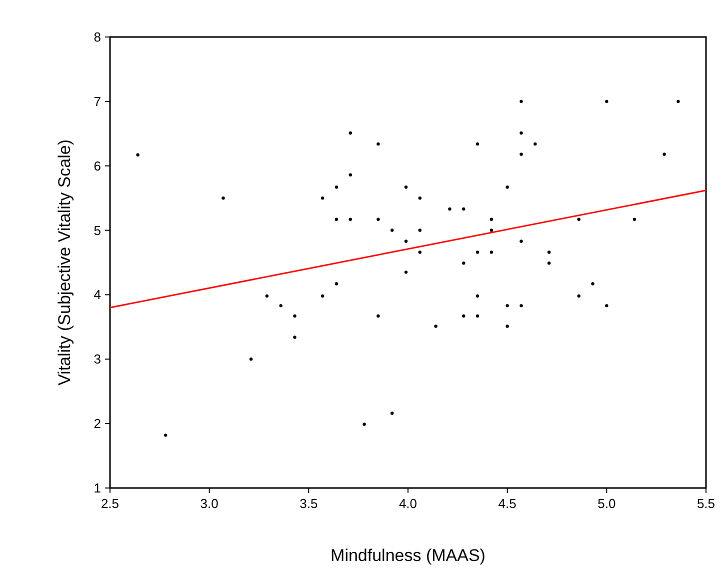 The image size is (722, 578). I want to click on x-tick-label: 5.5, so click(706, 503).